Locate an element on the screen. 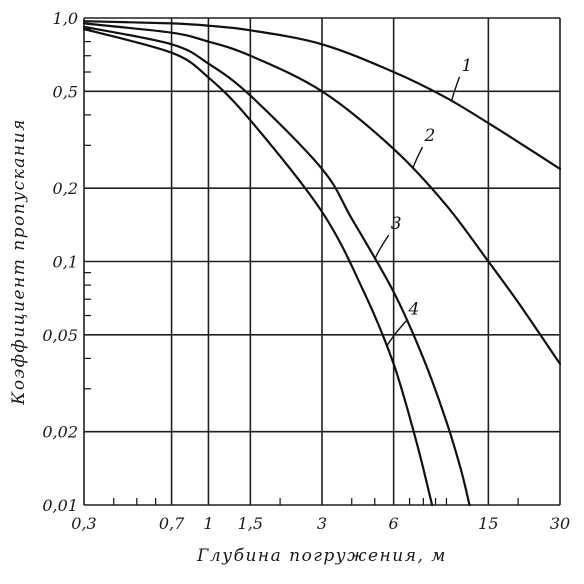 The height and width of the screenshot is (584, 584). y-tick-label: 1,0 is located at coordinates (65, 18).